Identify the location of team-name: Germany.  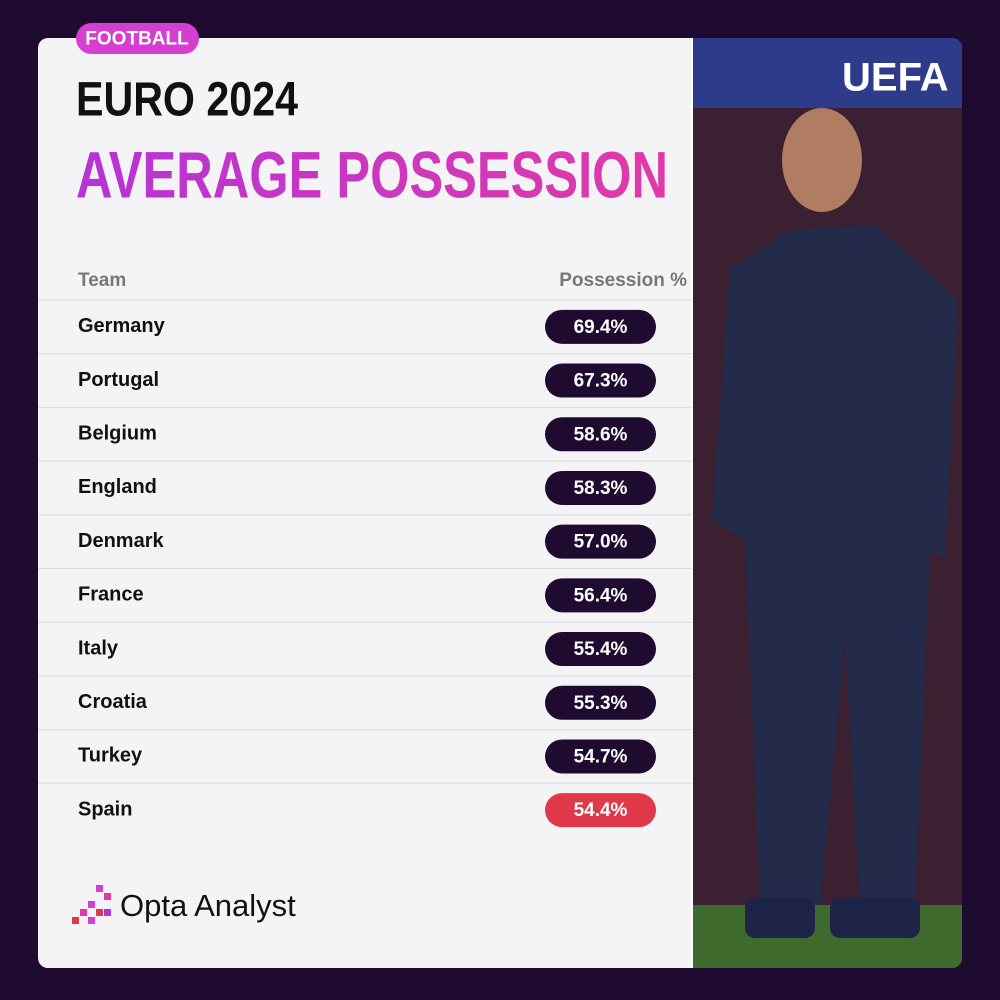
(122, 326).